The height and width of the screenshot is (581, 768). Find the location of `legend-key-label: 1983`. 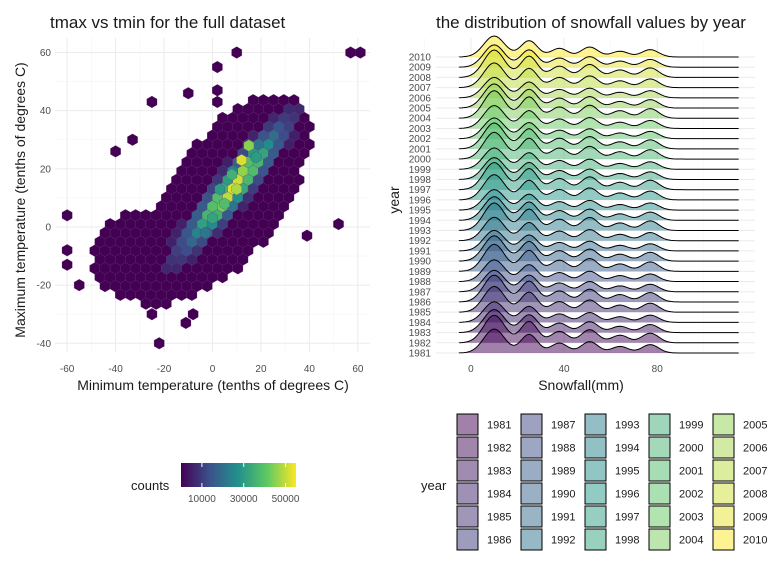

legend-key-label: 1983 is located at coordinates (499, 472).